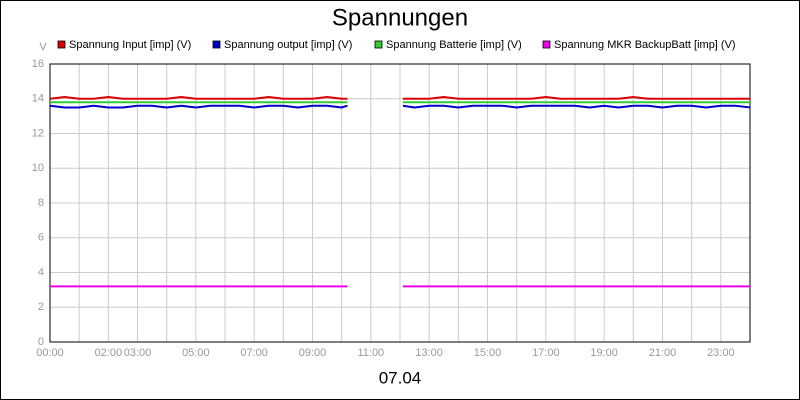 The height and width of the screenshot is (400, 800). I want to click on x-tick-label: 00:00, so click(50, 353).